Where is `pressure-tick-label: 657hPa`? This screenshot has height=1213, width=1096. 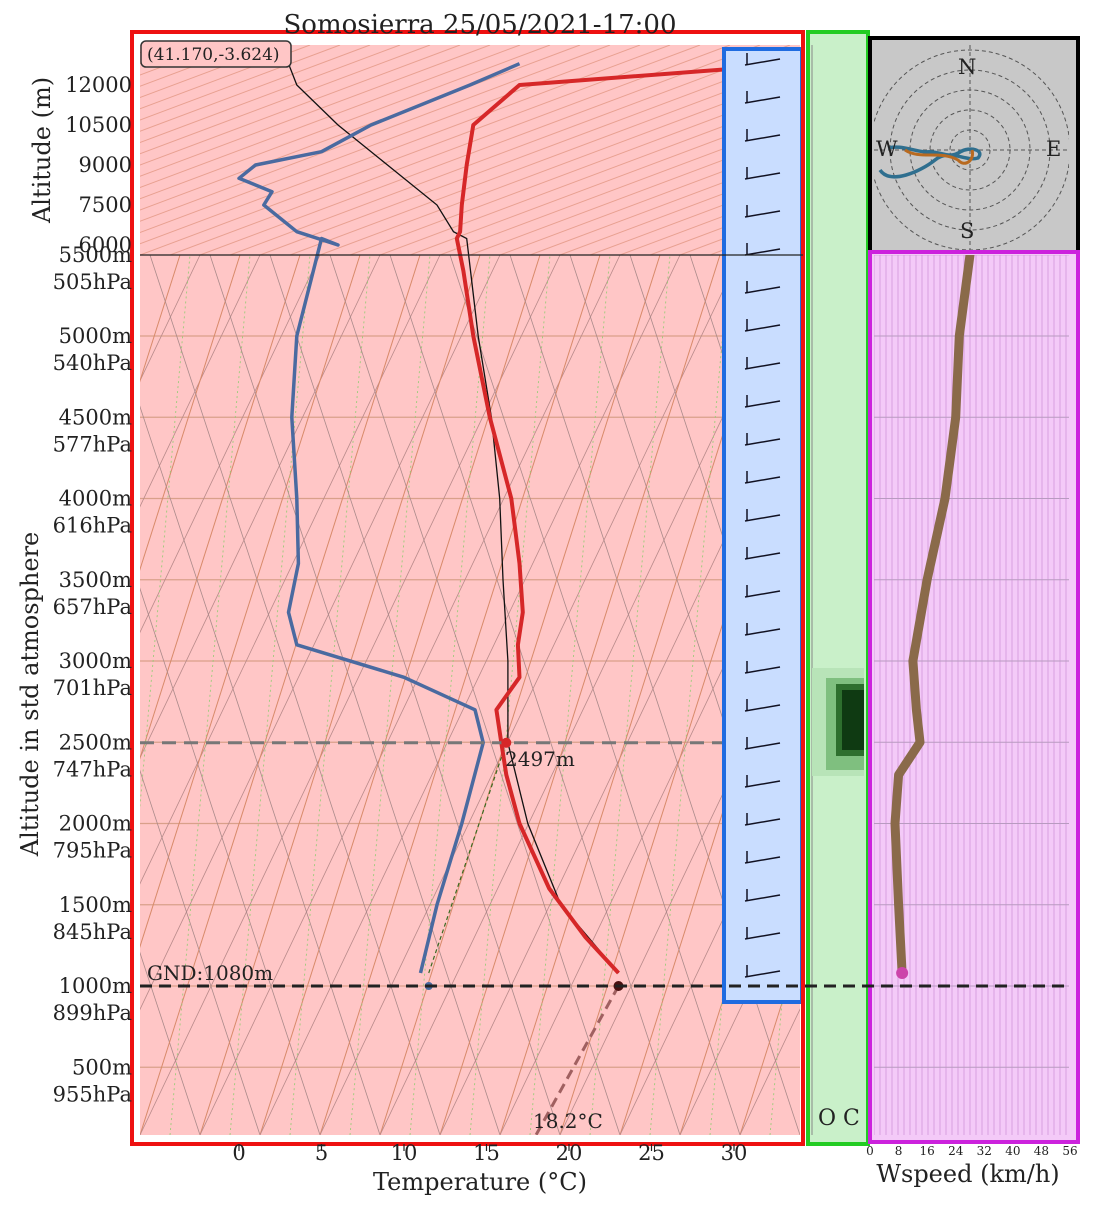
pressure-tick-label: 657hPa is located at coordinates (92, 607).